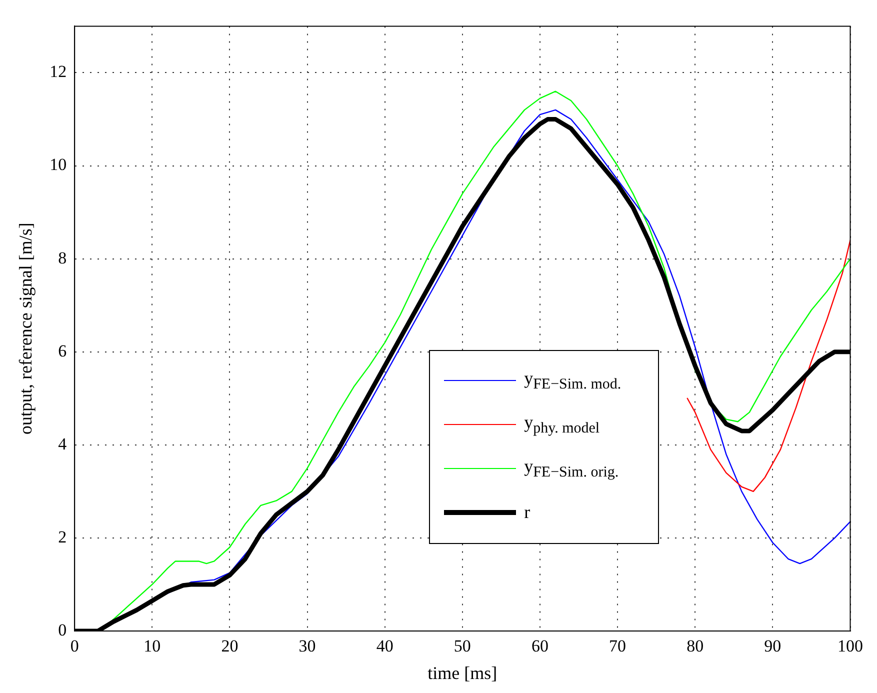 Image resolution: width=877 pixels, height=693 pixels. I want to click on legend-label: r, so click(527, 513).